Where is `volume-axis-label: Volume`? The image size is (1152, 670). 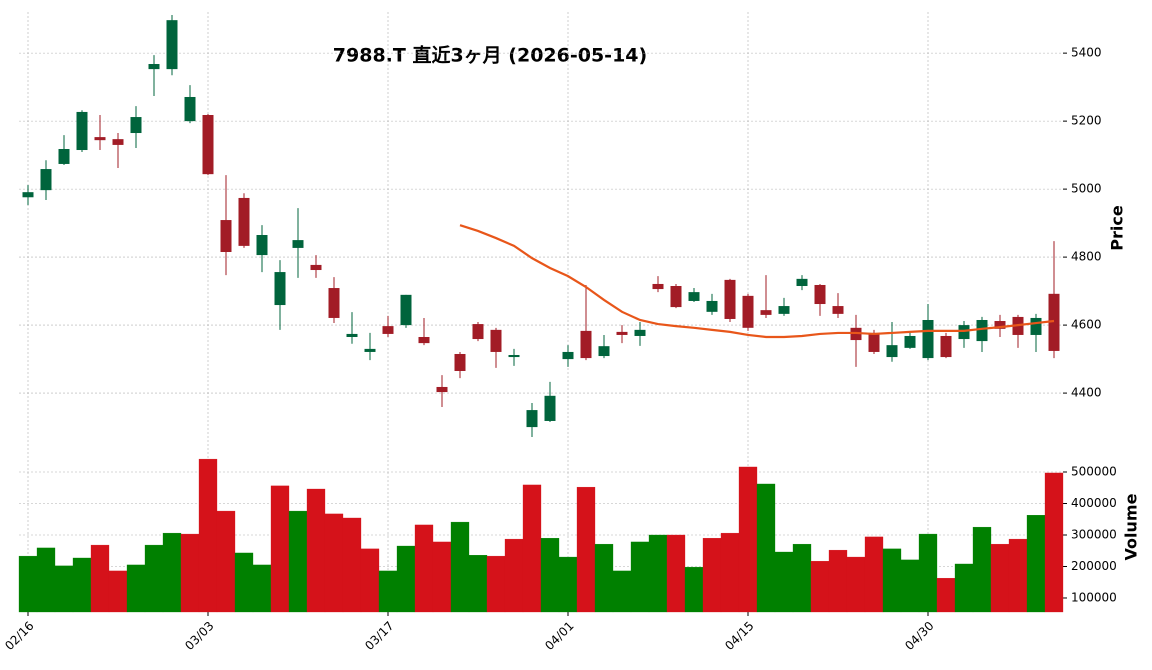 volume-axis-label: Volume is located at coordinates (1131, 526).